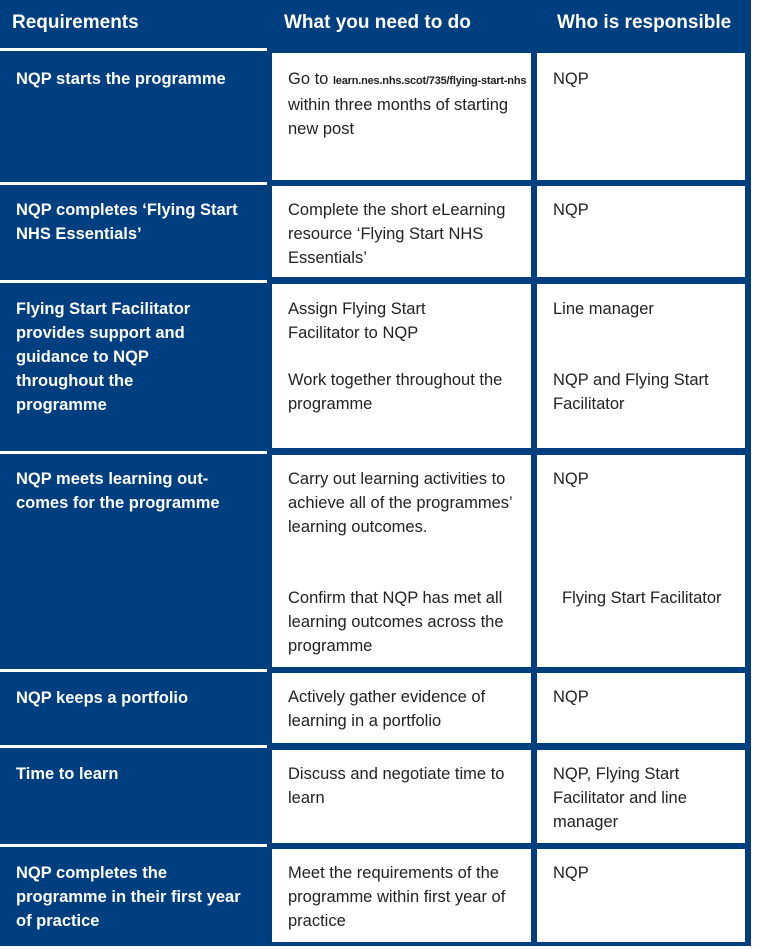  Describe the element at coordinates (377, 22) in the screenshot. I see `header-what-you-need-to-do: What you need to do` at that location.